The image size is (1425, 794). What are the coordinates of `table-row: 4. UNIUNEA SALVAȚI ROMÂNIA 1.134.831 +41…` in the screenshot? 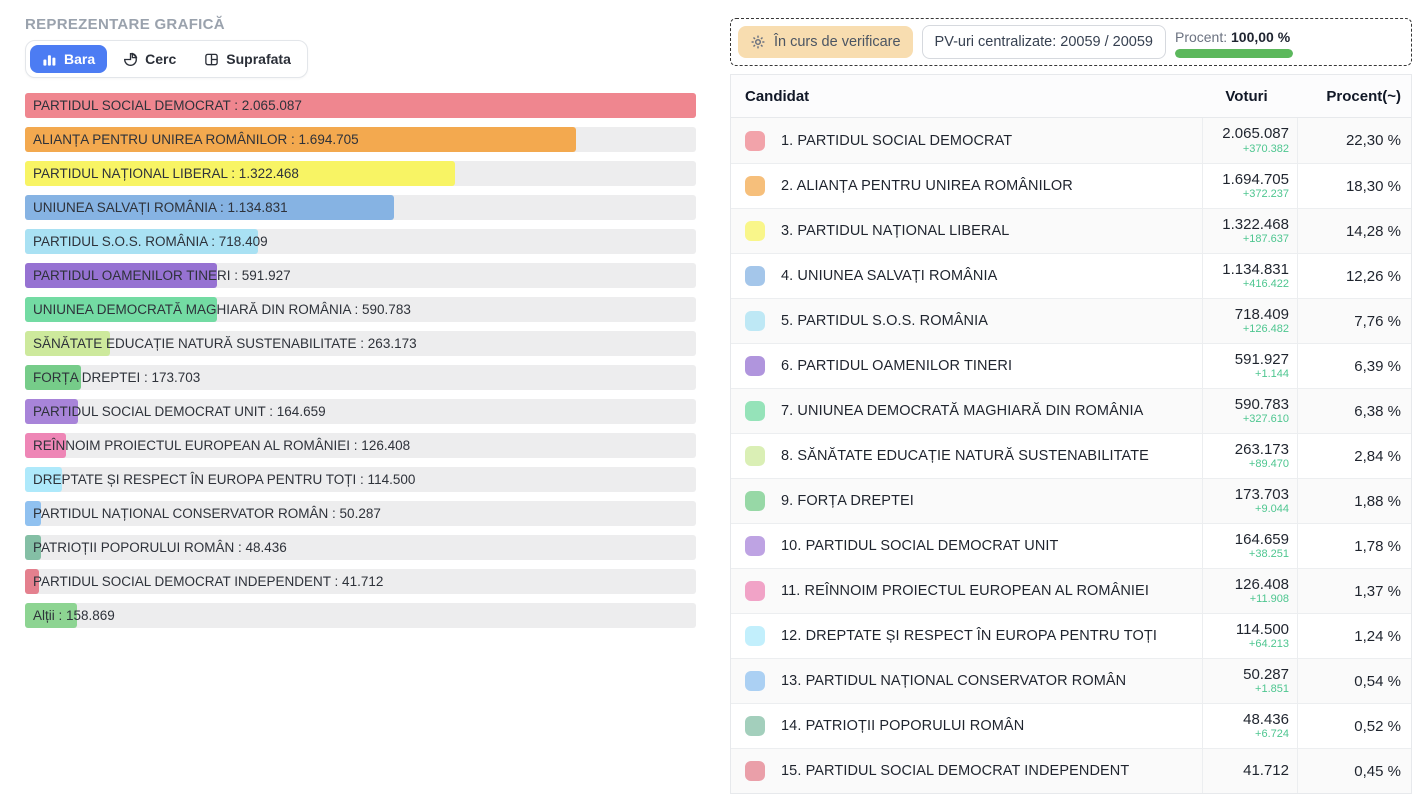 It's located at (1071, 275).